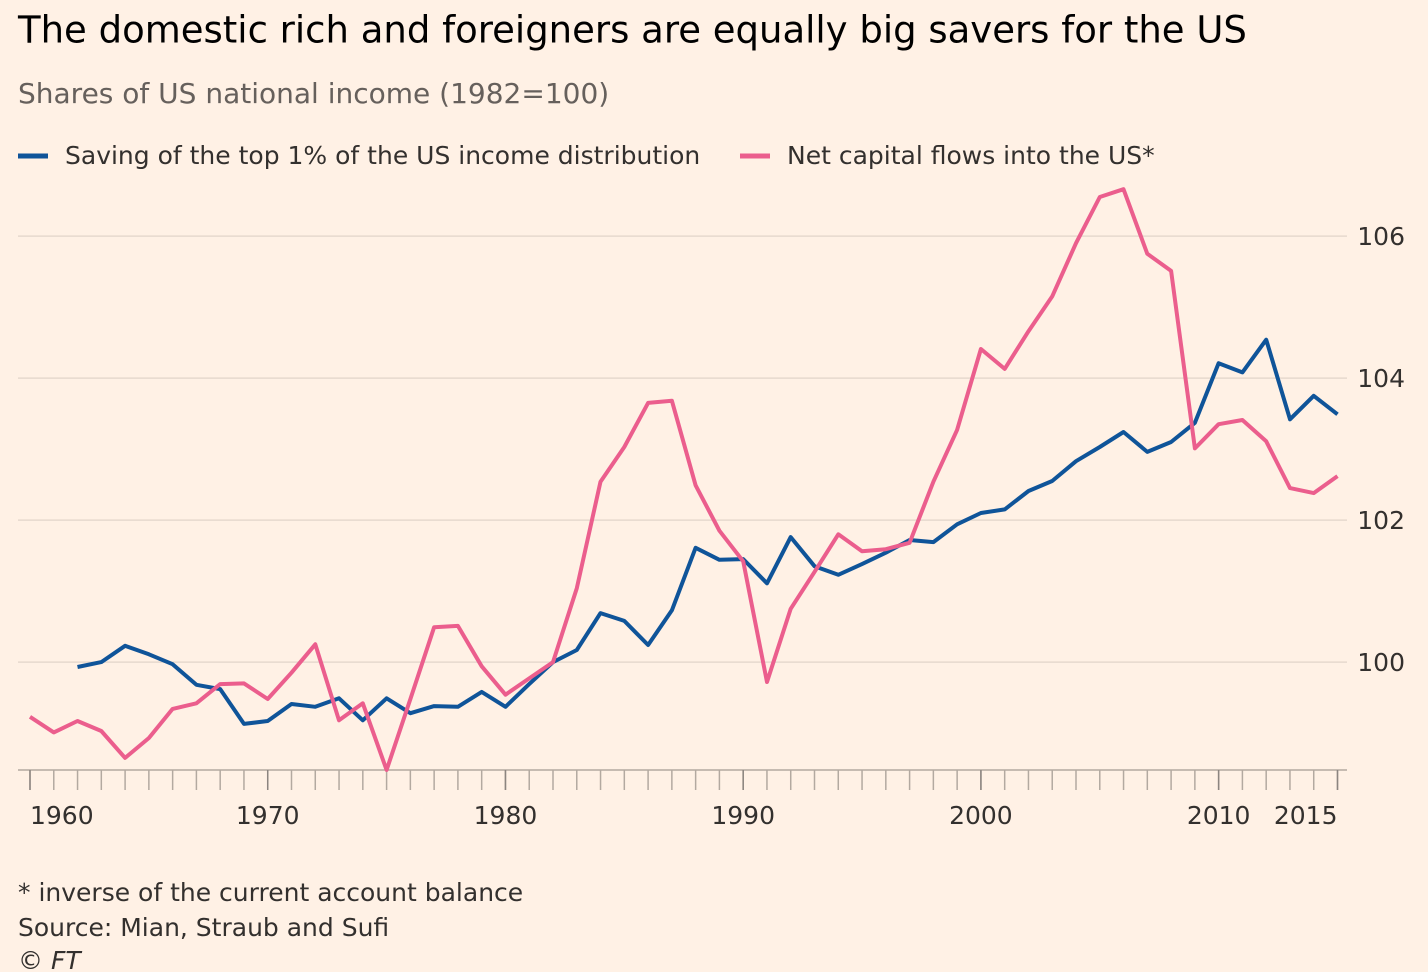  What do you see at coordinates (981, 815) in the screenshot?
I see `x-tick-label: 2000` at bounding box center [981, 815].